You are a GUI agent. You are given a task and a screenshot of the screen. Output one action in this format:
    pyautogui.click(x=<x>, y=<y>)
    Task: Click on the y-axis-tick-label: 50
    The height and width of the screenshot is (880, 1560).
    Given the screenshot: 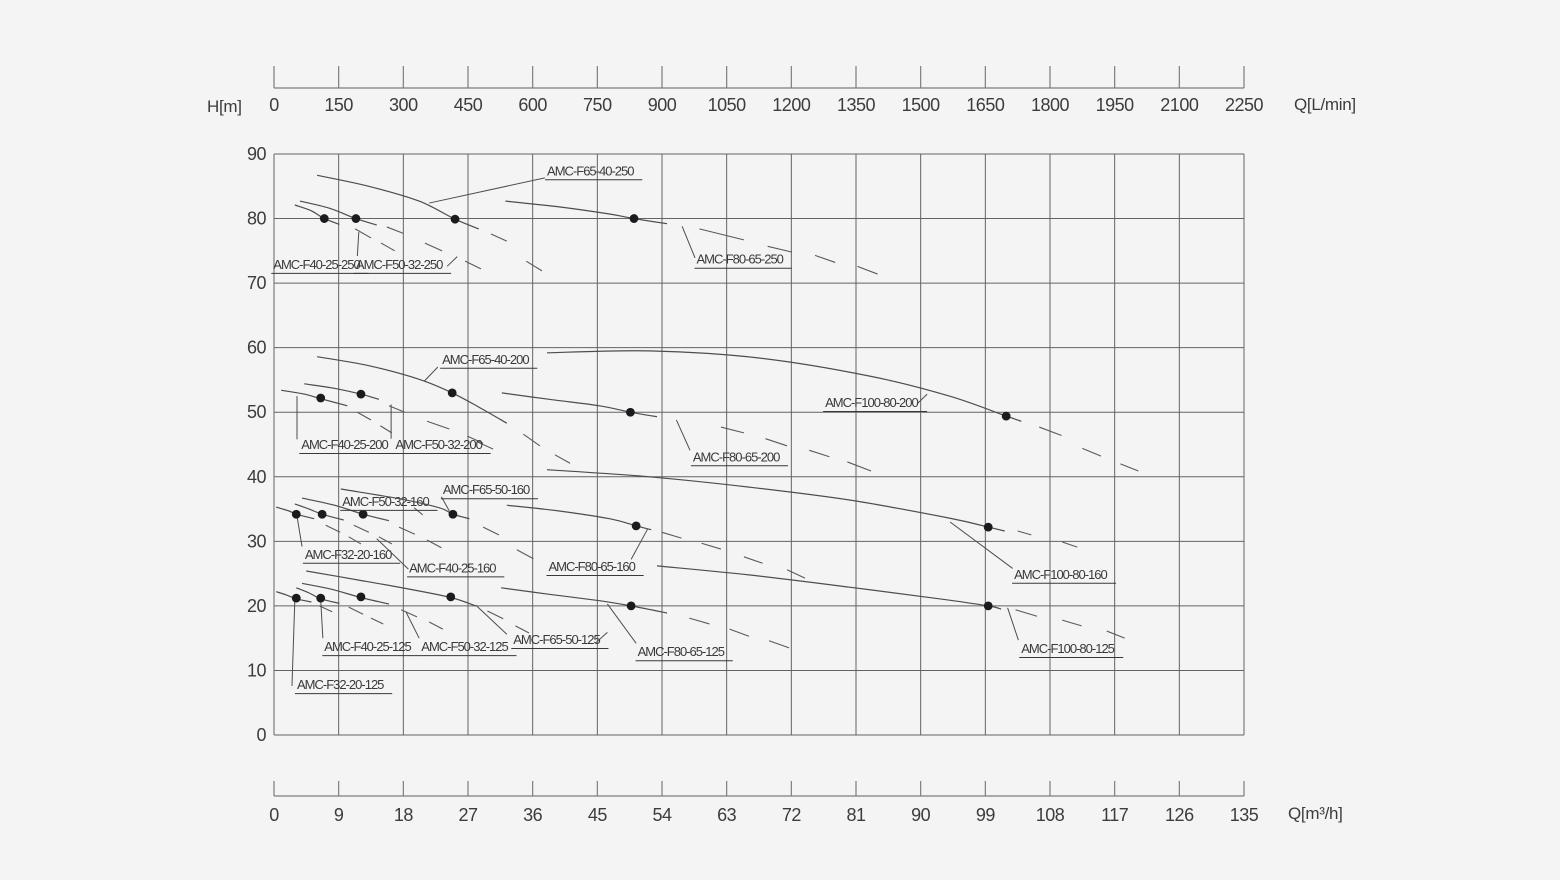 What is the action you would take?
    pyautogui.click(x=257, y=412)
    